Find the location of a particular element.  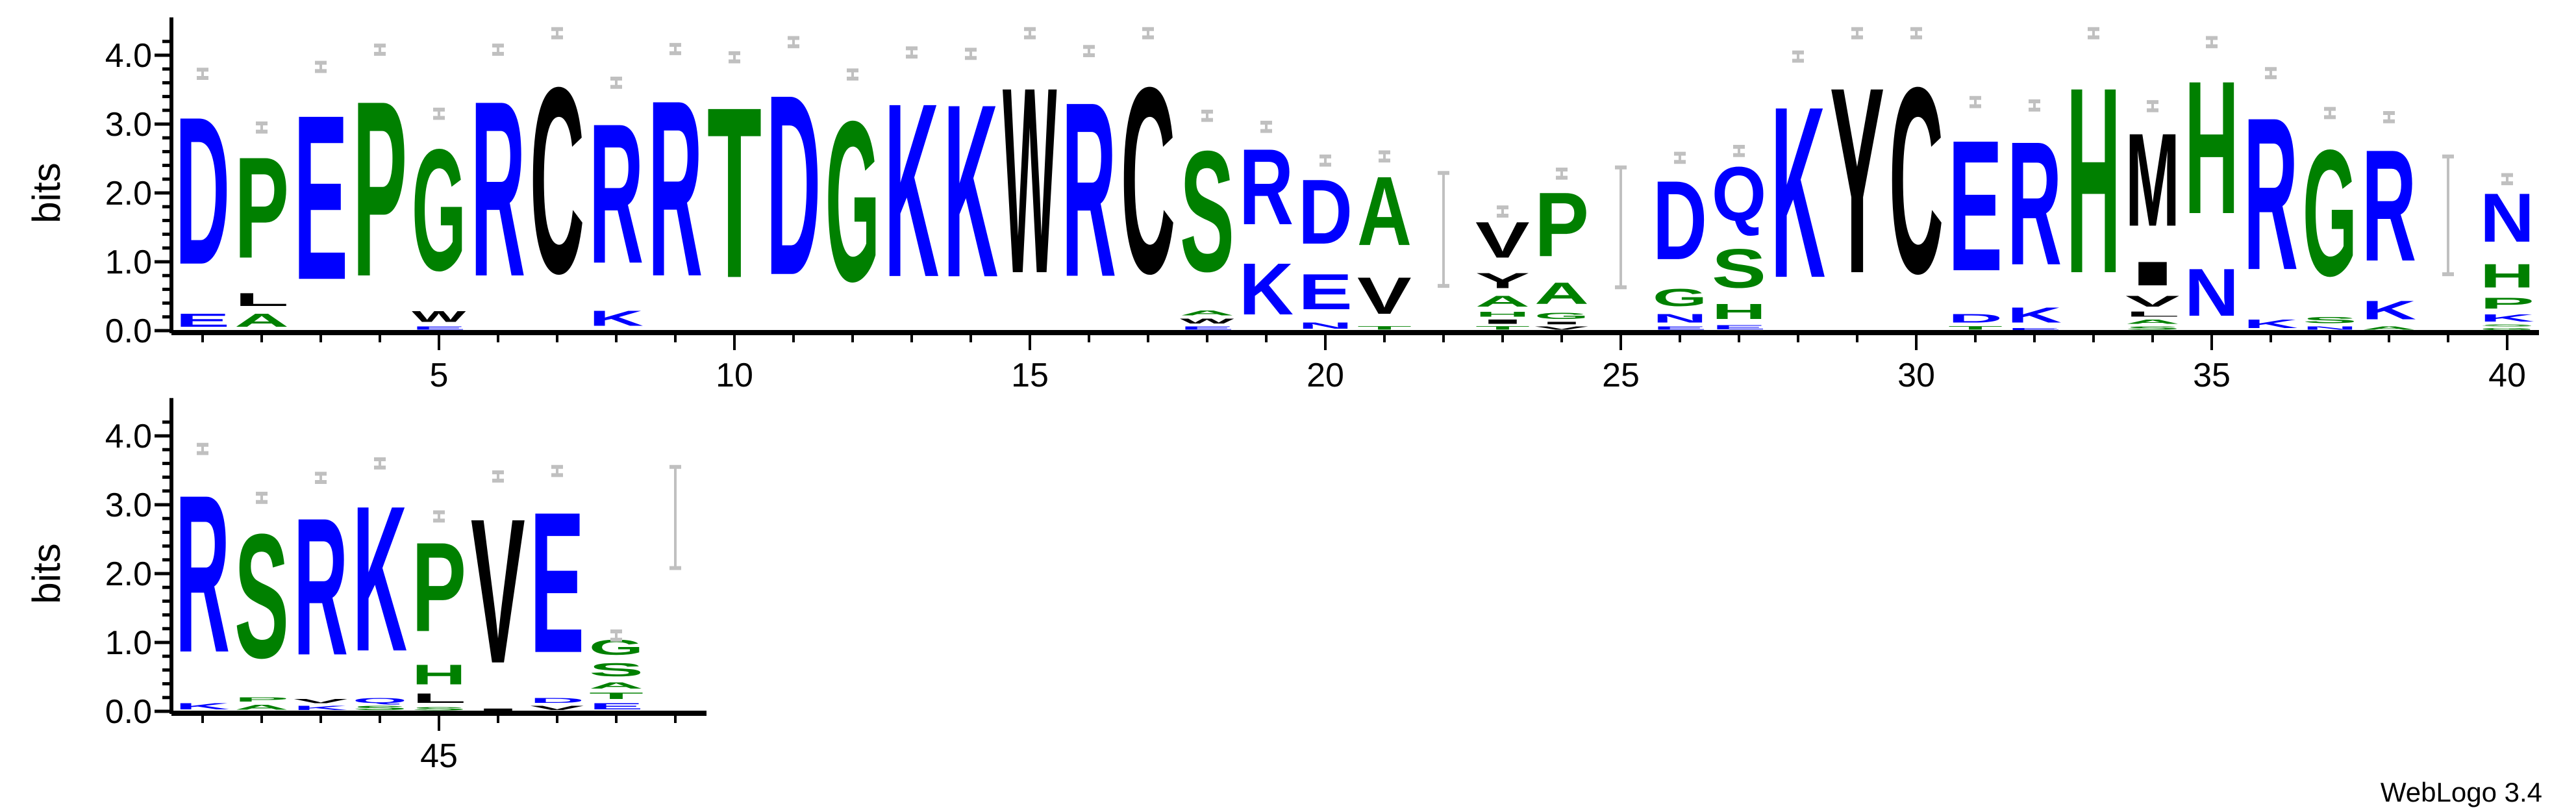

x-tick-label: 25 is located at coordinates (1621, 375).